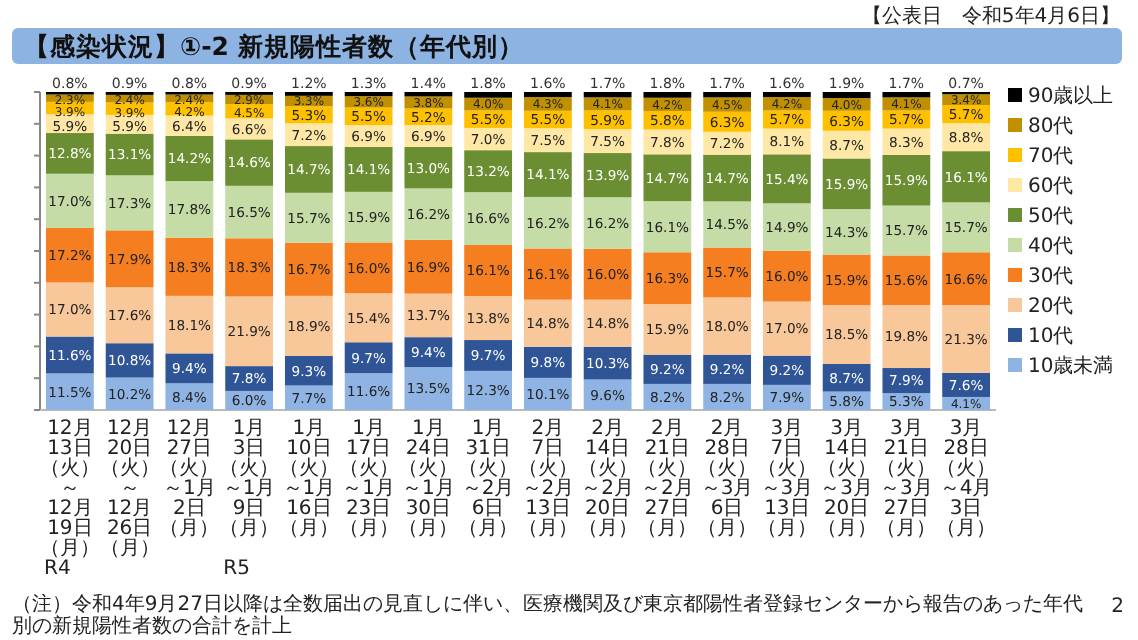  I want to click on text: R4, so click(57, 569).